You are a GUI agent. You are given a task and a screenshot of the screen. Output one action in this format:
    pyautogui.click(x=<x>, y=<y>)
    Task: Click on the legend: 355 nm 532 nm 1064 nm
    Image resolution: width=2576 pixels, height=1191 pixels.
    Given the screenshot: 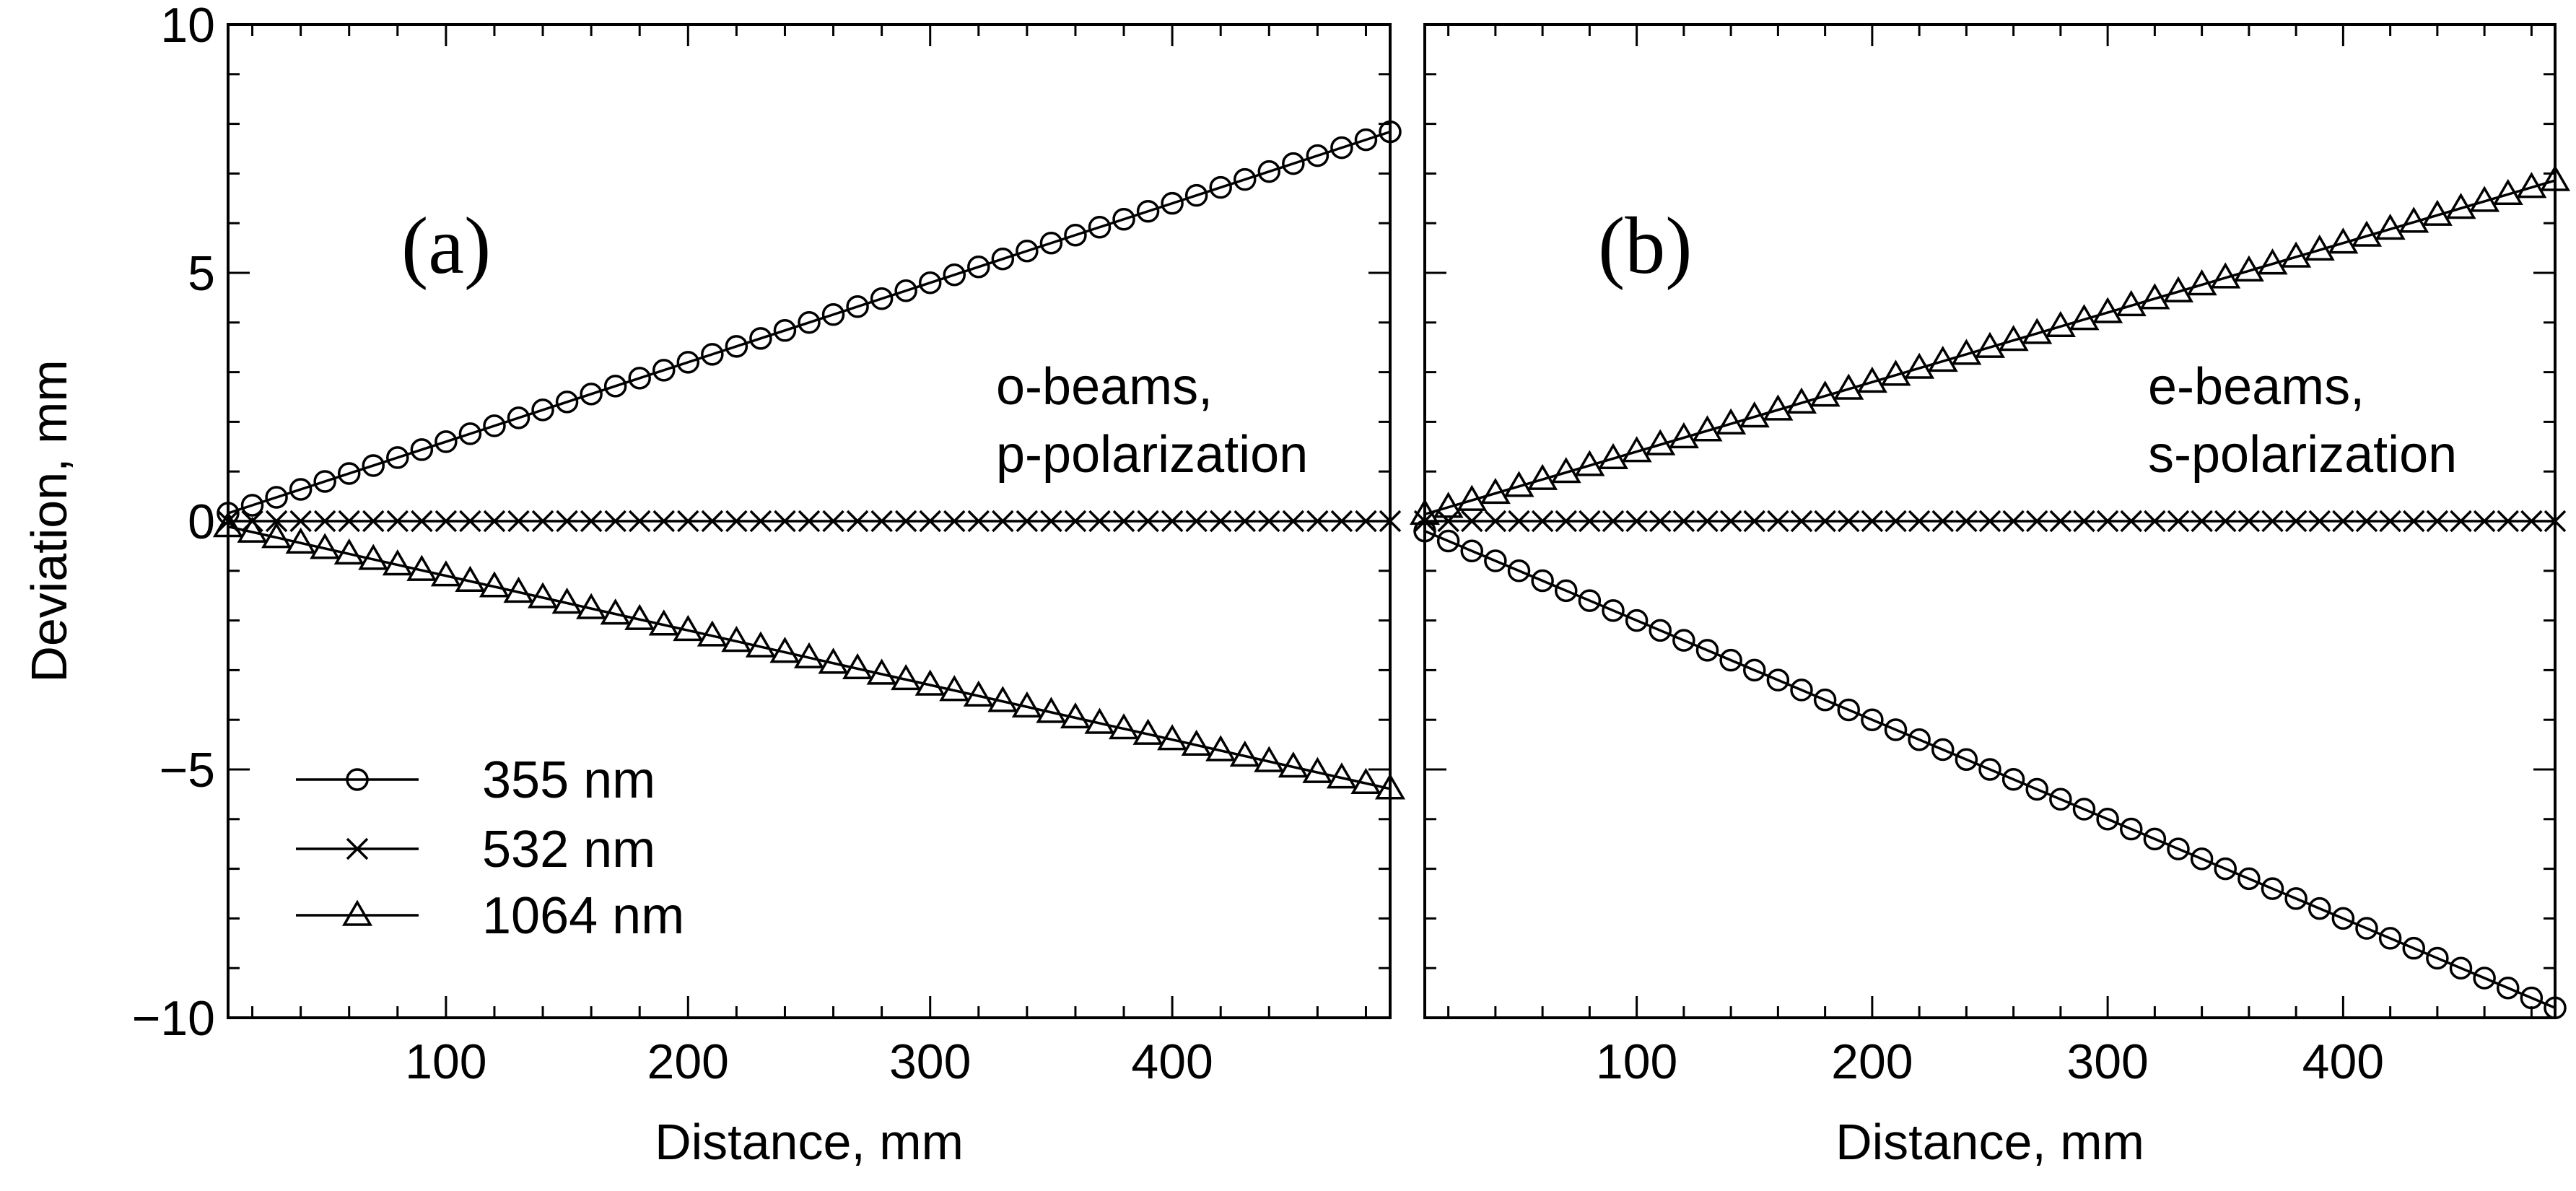 What is the action you would take?
    pyautogui.click(x=490, y=848)
    